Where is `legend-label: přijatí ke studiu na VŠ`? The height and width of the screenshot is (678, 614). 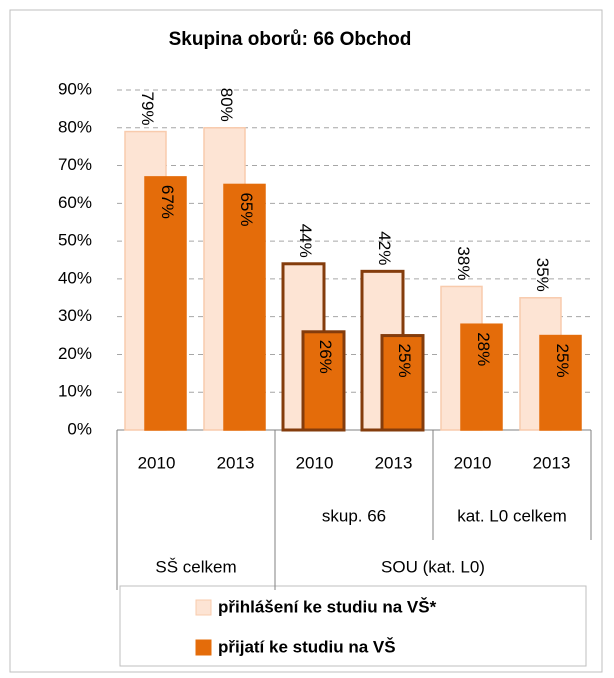
legend-label: přijatí ke studiu na VŠ is located at coordinates (307, 646).